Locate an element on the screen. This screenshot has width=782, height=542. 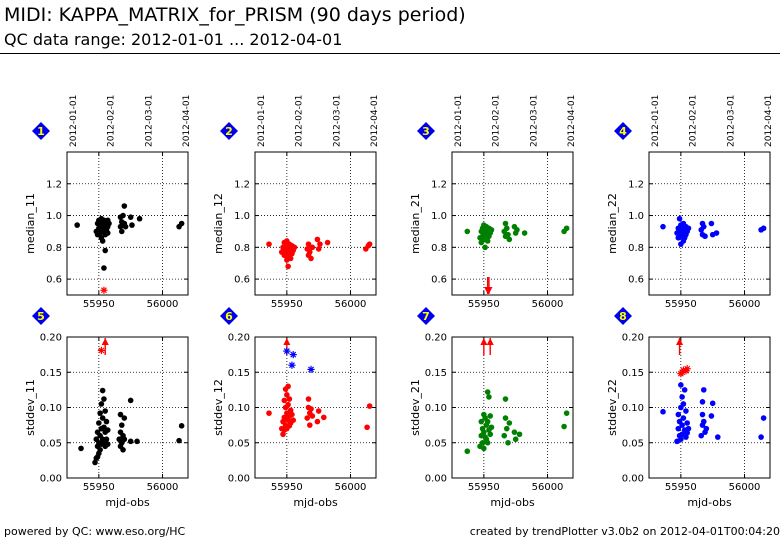
y-tick-label: 0.20 is located at coordinates (633, 338).